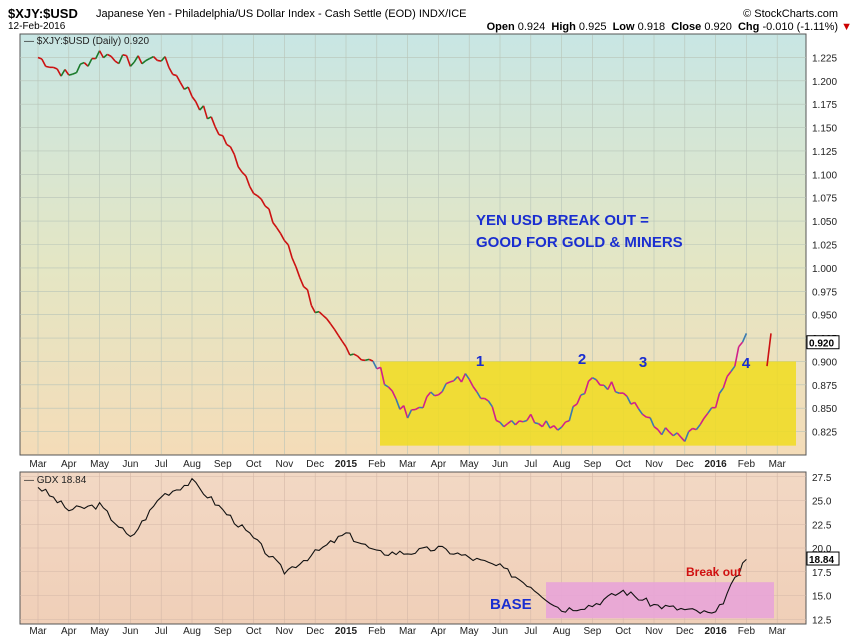 Image resolution: width=860 pixels, height=642 pixels. What do you see at coordinates (822, 573) in the screenshot?
I see `y-tick-label-bottom: 17.5` at bounding box center [822, 573].